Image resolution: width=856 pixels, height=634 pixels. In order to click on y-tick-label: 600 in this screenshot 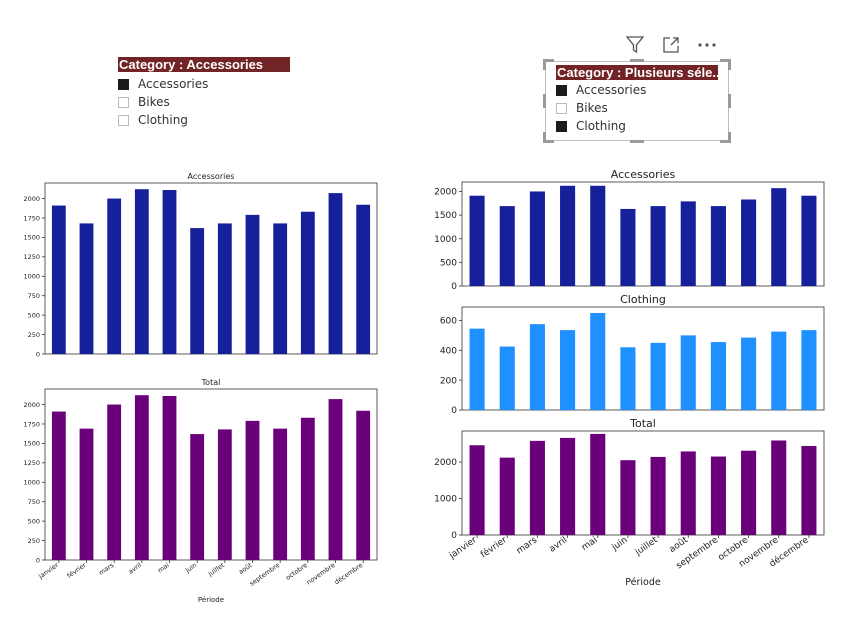, I will do `click(448, 322)`.